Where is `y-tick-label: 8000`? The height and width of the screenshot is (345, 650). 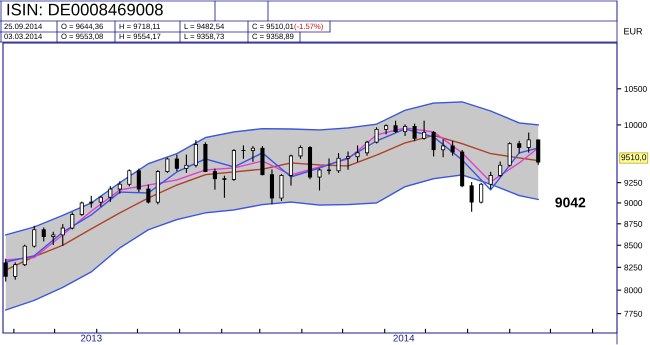 y-tick-label: 8000 is located at coordinates (633, 290).